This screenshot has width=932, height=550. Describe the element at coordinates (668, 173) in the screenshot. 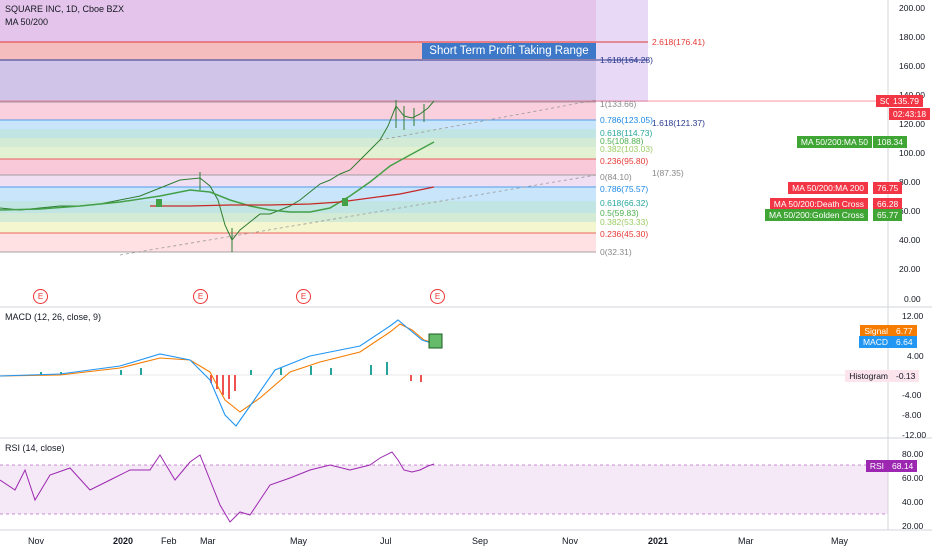

I see `fib-label: 1(87.35)` at that location.